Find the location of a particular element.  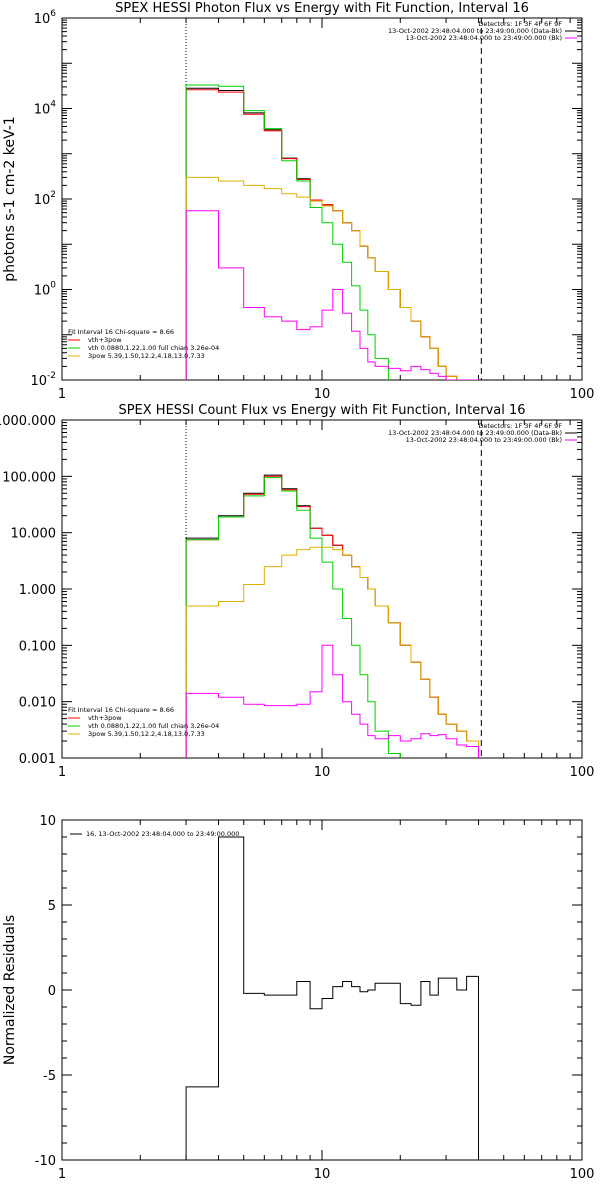

y-tick-label: 10⁶ is located at coordinates (45, 18).